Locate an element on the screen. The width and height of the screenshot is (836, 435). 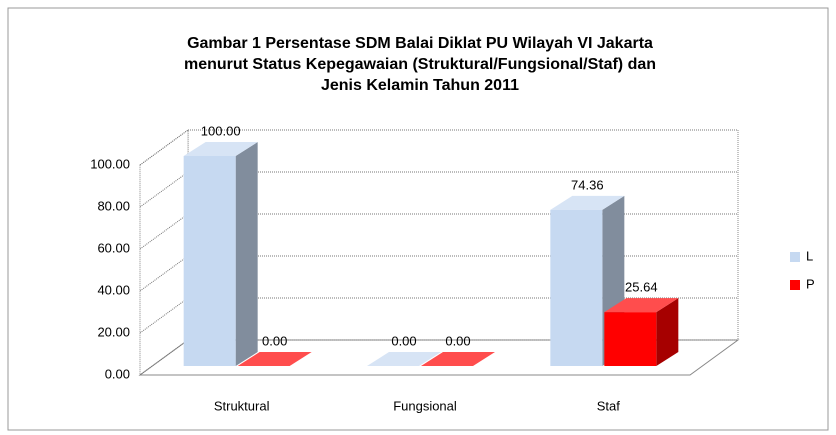
y-tick-label: 20.00 is located at coordinates (113, 331).